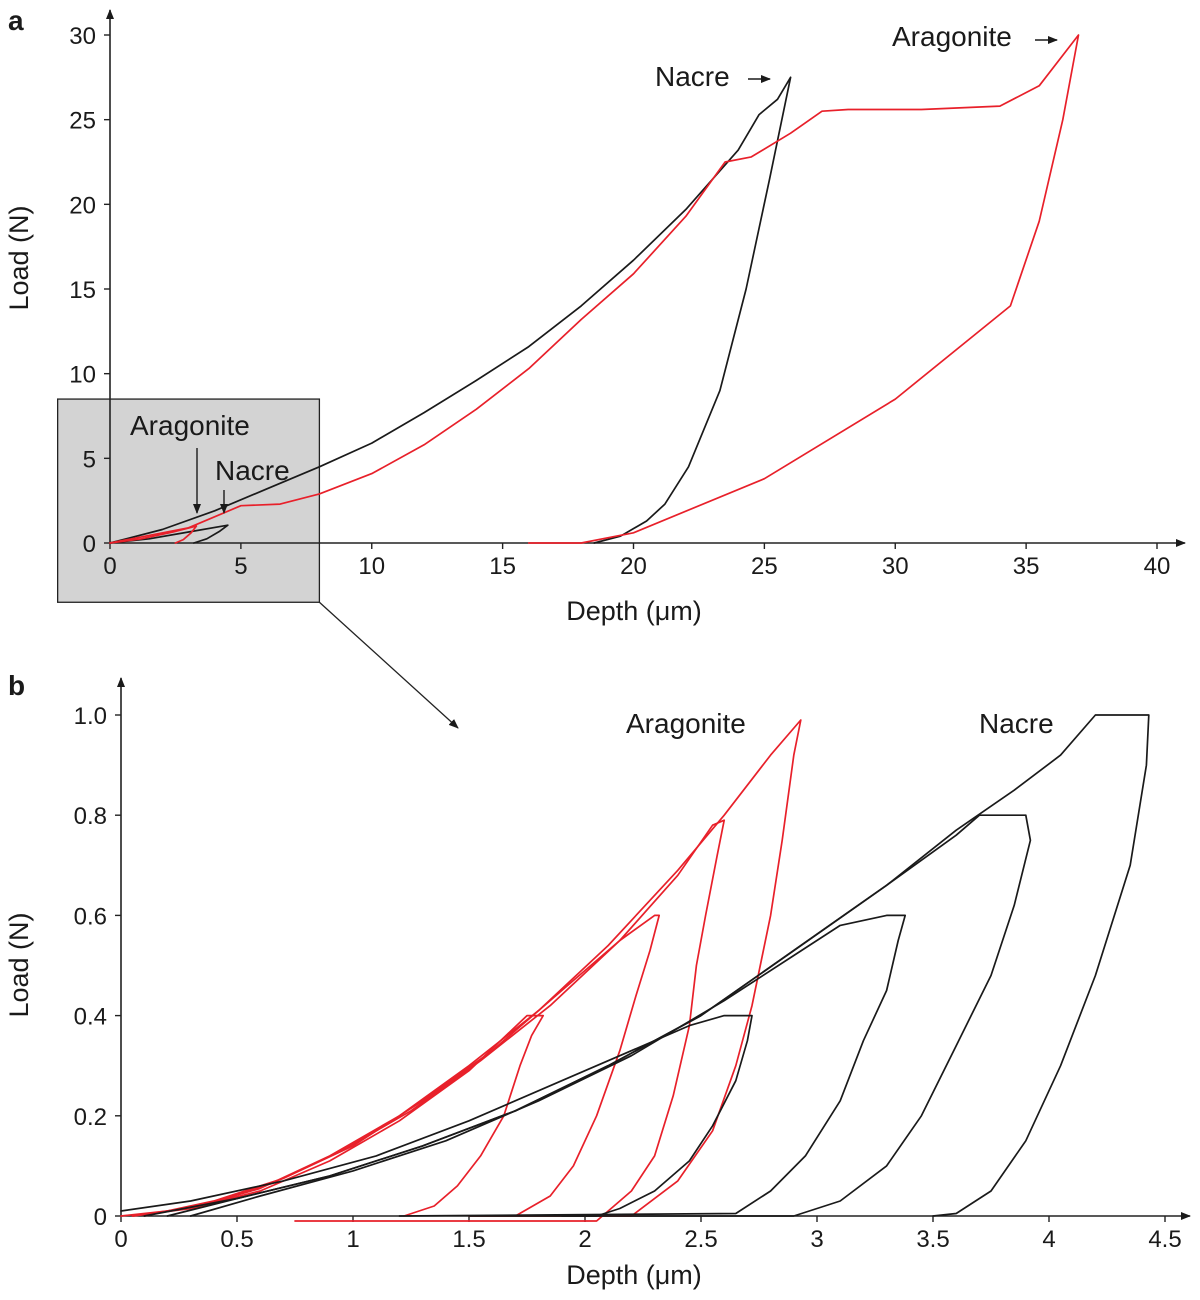 The width and height of the screenshot is (1200, 1300). Describe the element at coordinates (1026, 566) in the screenshot. I see `panel-a-x-tick-label: 35` at that location.